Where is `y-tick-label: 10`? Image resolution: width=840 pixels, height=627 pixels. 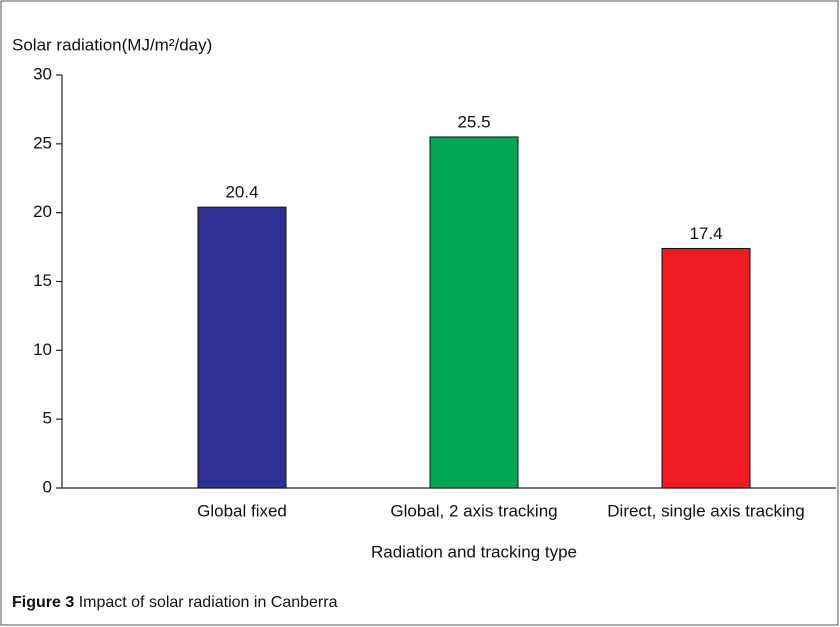
y-tick-label: 10 is located at coordinates (42, 349).